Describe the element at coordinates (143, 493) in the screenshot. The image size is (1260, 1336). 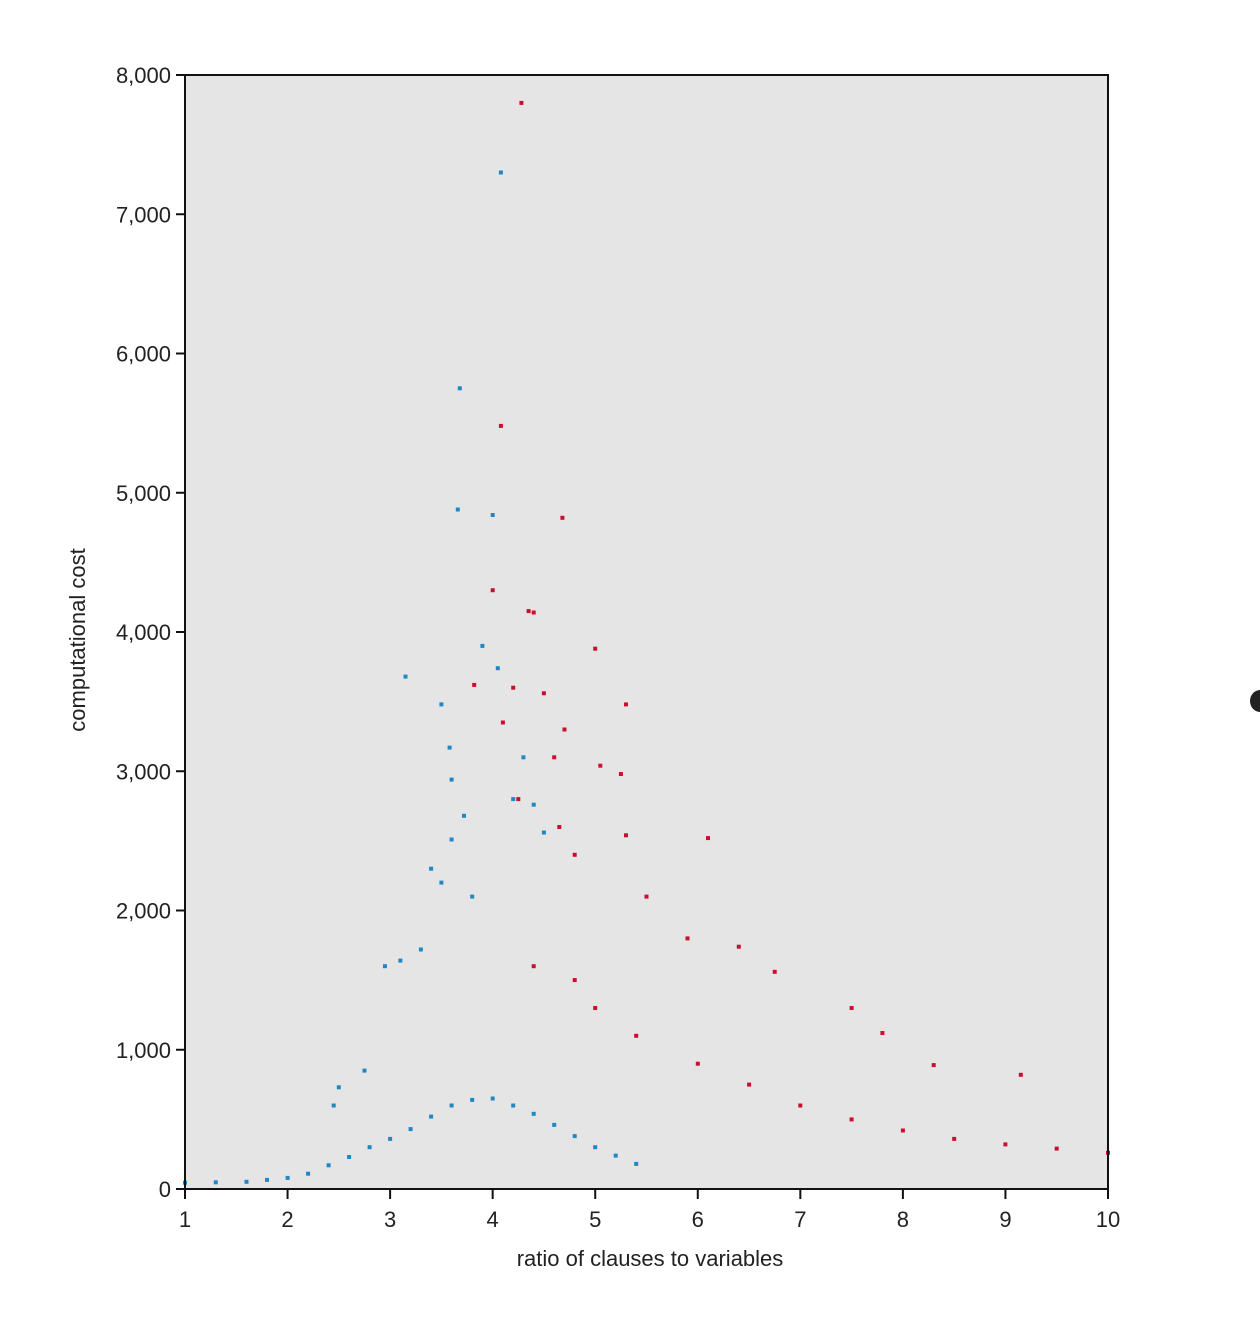
I see `y-tick-label-5: 5,000` at that location.